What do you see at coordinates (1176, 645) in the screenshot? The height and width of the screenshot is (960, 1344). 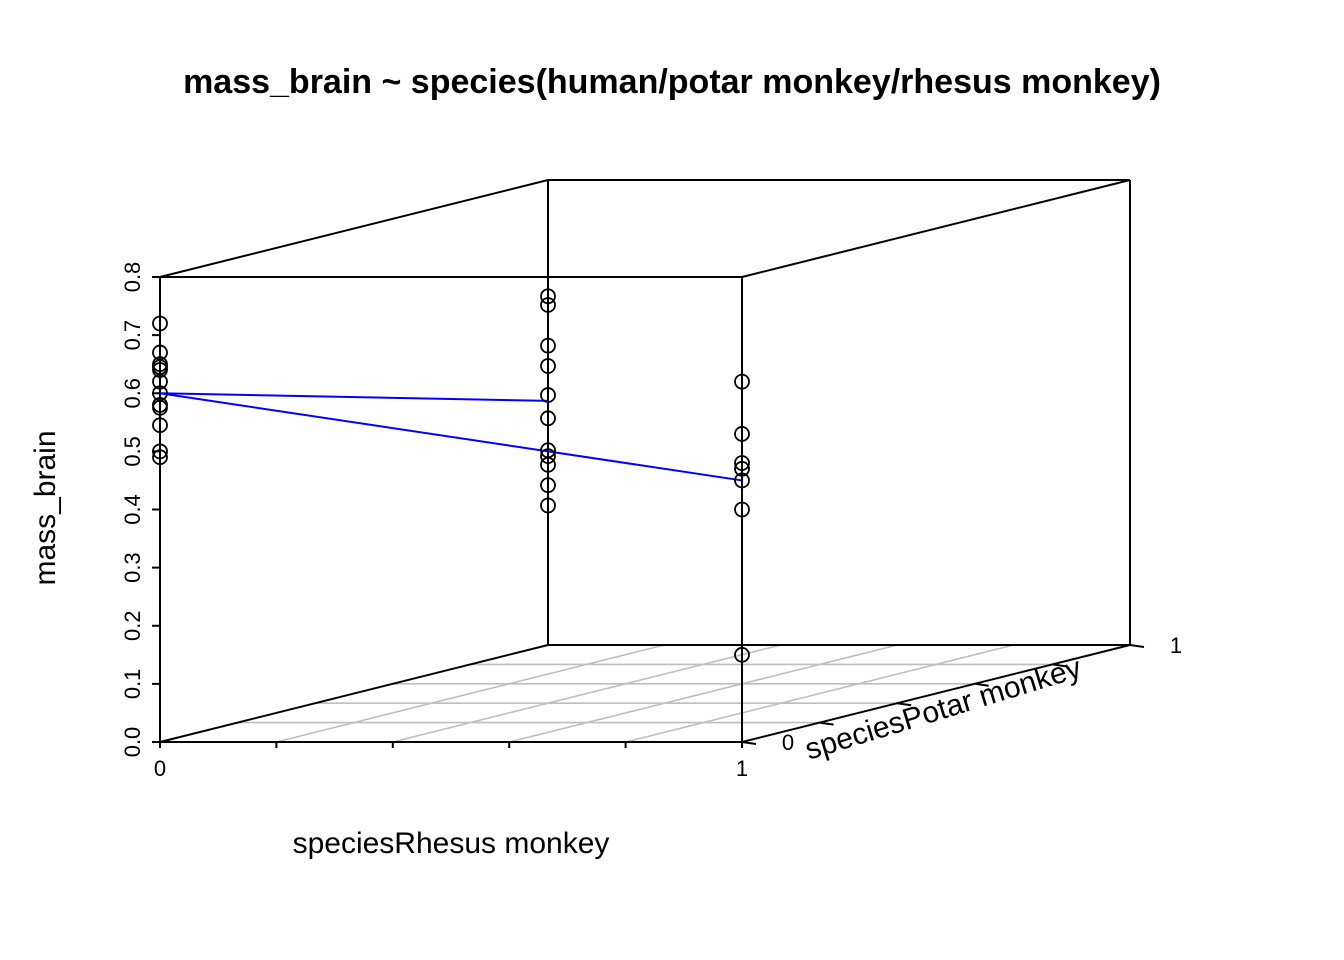 I see `y-tick-label: 1` at bounding box center [1176, 645].